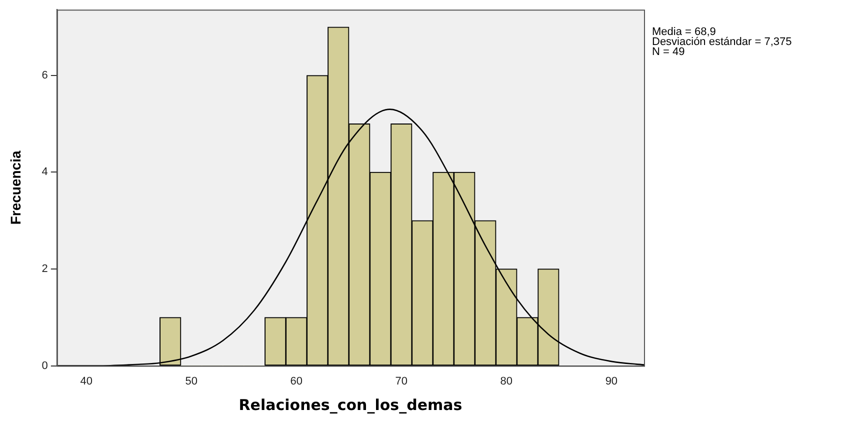  I want to click on y-tick-label: 2, so click(45, 269).